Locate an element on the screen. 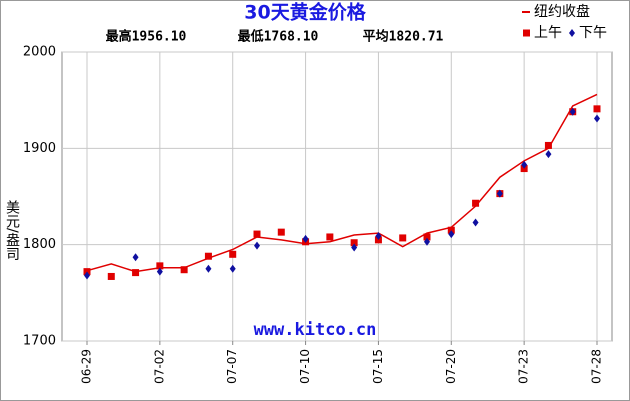 The image size is (630, 401). watermark: www.kitco.cn is located at coordinates (315, 330).